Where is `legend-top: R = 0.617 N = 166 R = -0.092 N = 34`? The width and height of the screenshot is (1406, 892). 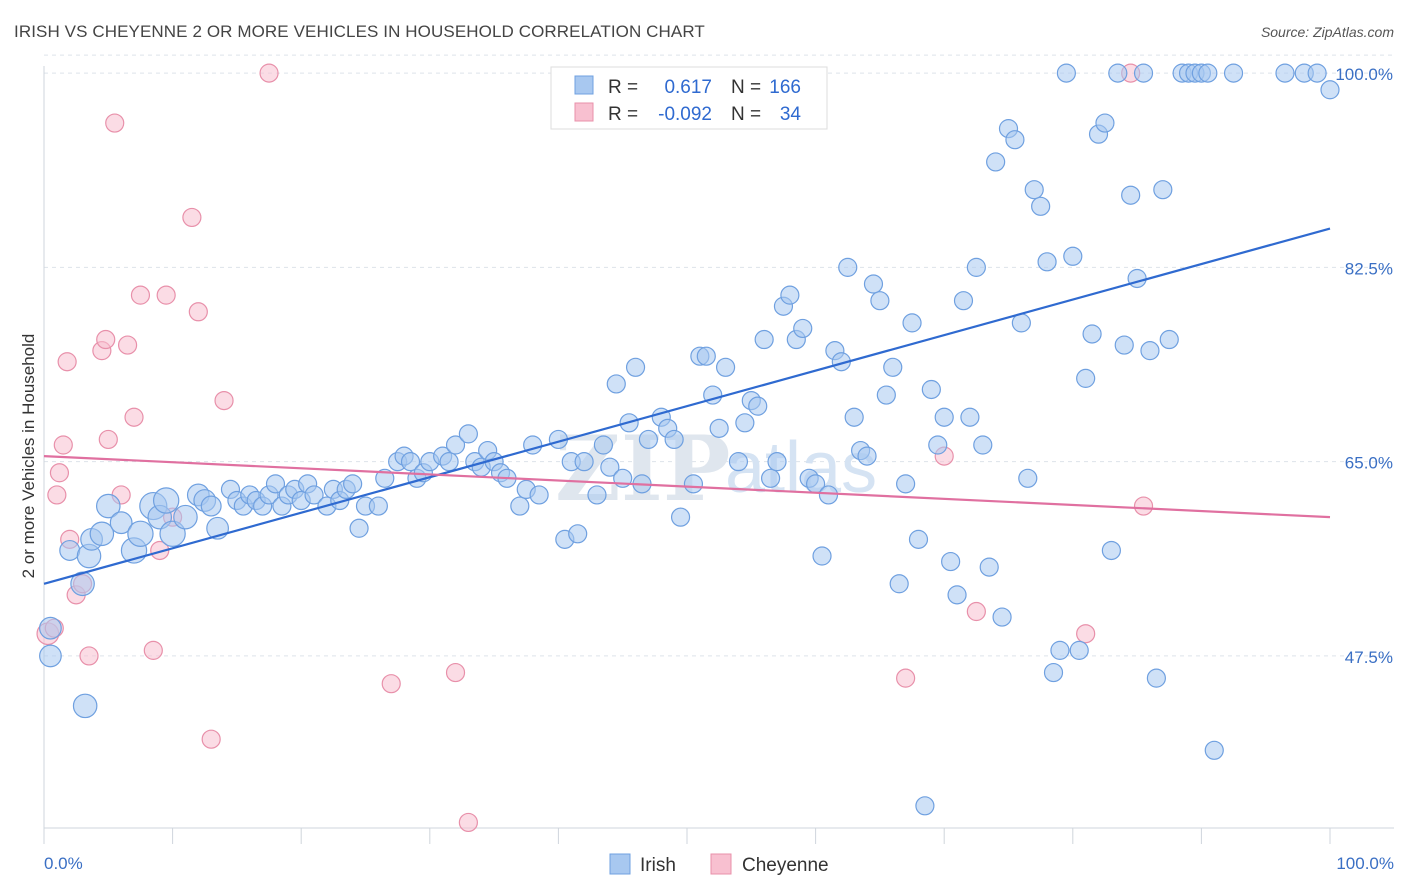
legend-top: R = 0.617 N = 166 R = -0.092 N = 34 is located at coordinates (689, 98).